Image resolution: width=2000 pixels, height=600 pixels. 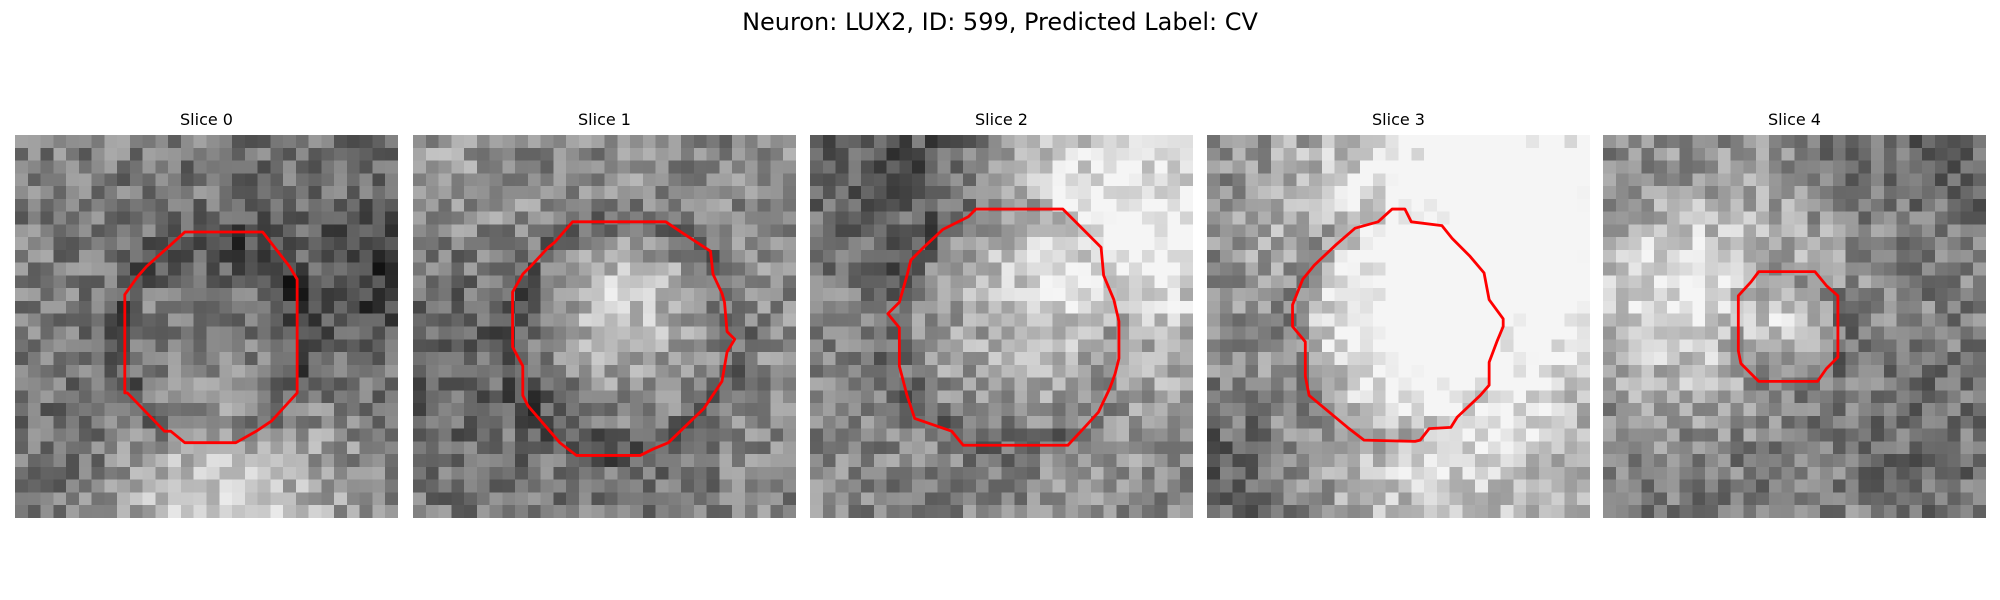 I want to click on slice-title: Slice 2, so click(x=1001, y=119).